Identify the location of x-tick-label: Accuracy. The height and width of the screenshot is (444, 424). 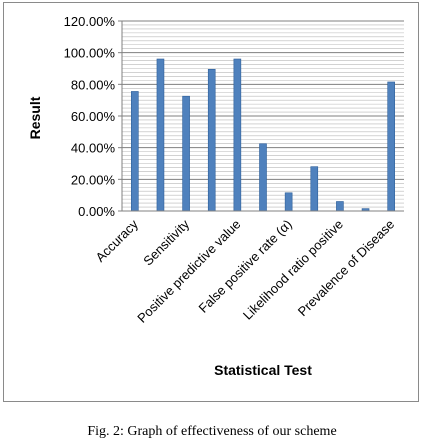
(117, 240).